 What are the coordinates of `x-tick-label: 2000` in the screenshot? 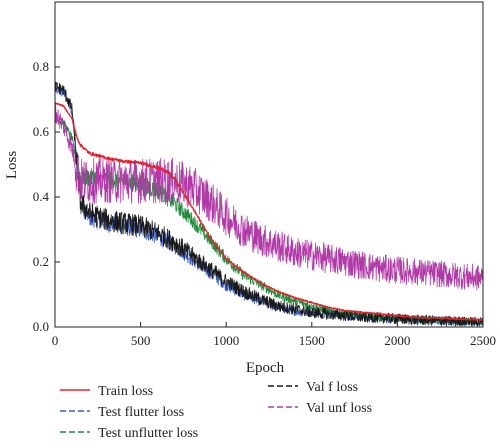 It's located at (397, 340).